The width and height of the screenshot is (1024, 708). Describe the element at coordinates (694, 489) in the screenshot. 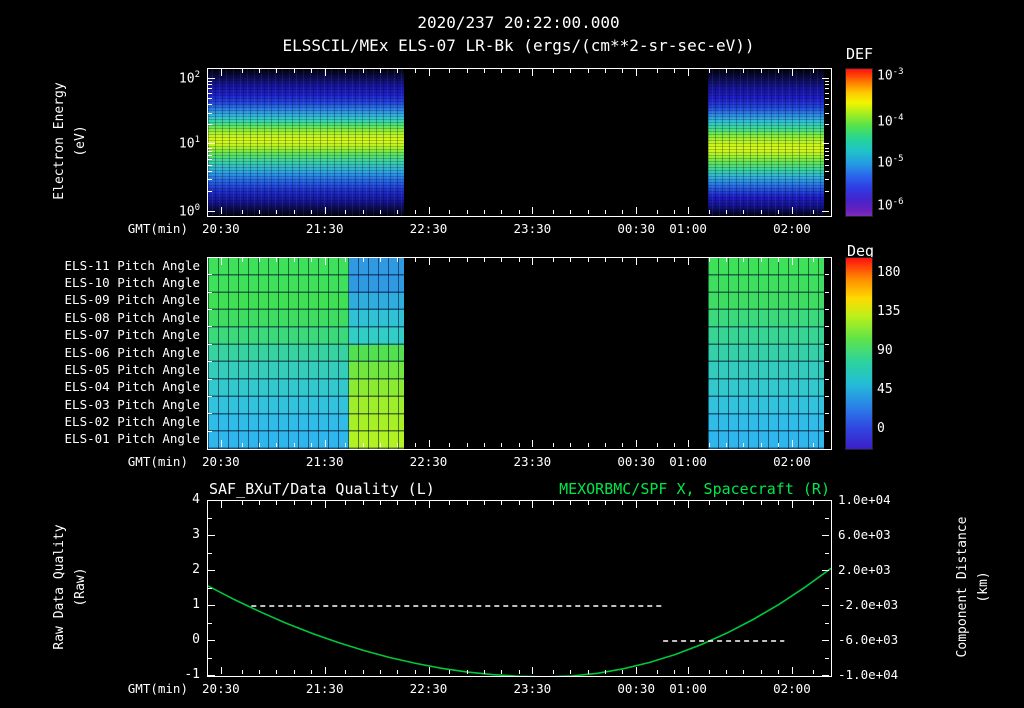

I see `spacecraft-right-title: MEXORBMC/SPF X, Spacecraft (R)` at that location.